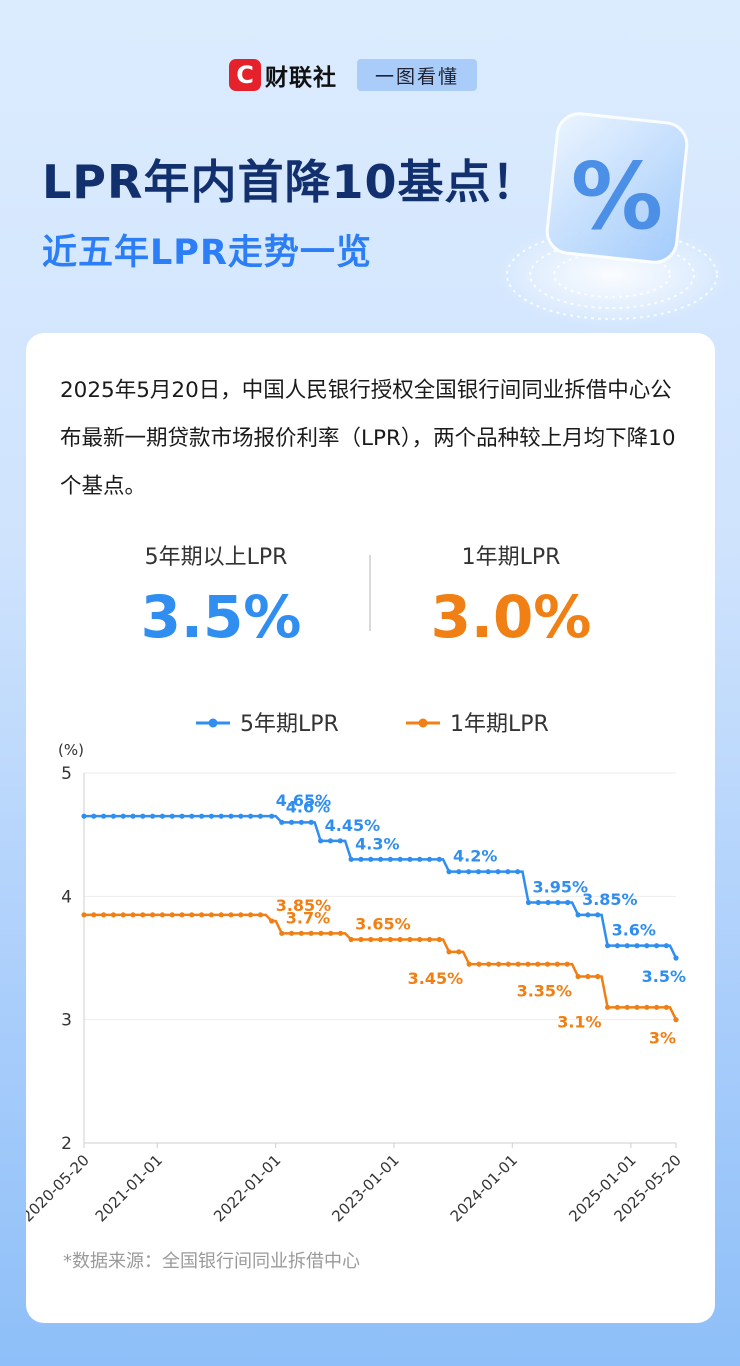 The height and width of the screenshot is (1366, 740). What do you see at coordinates (511, 557) in the screenshot?
I see `kpi-1y-label: 1年期LPR` at bounding box center [511, 557].